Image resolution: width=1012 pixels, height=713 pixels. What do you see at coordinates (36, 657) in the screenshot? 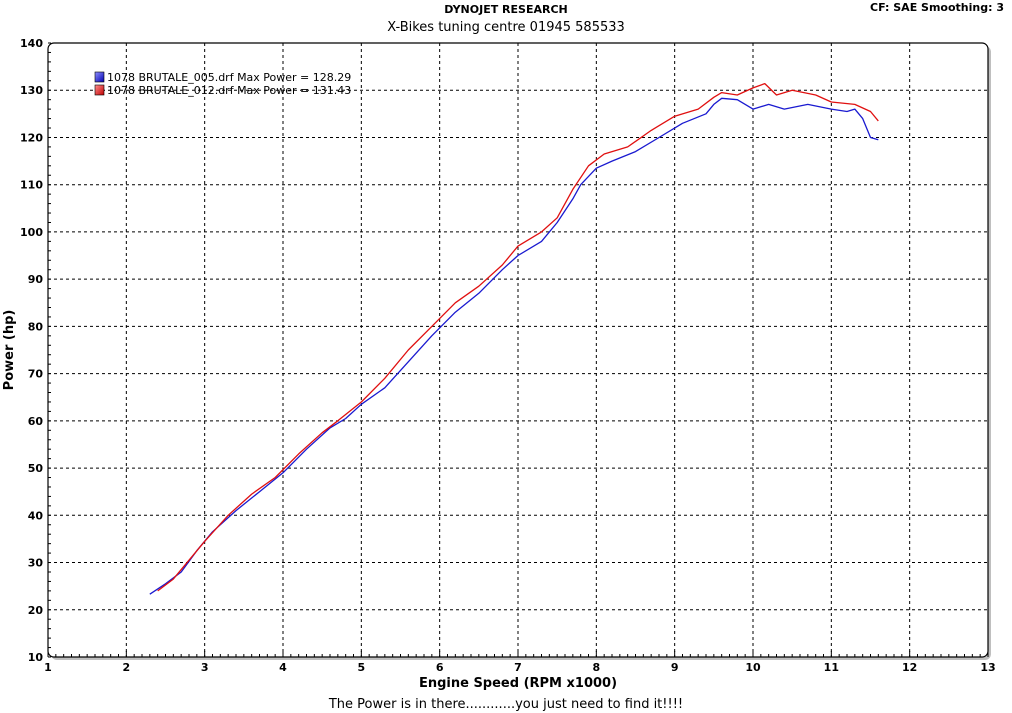
I see `y-tick-label: 10` at bounding box center [36, 657].